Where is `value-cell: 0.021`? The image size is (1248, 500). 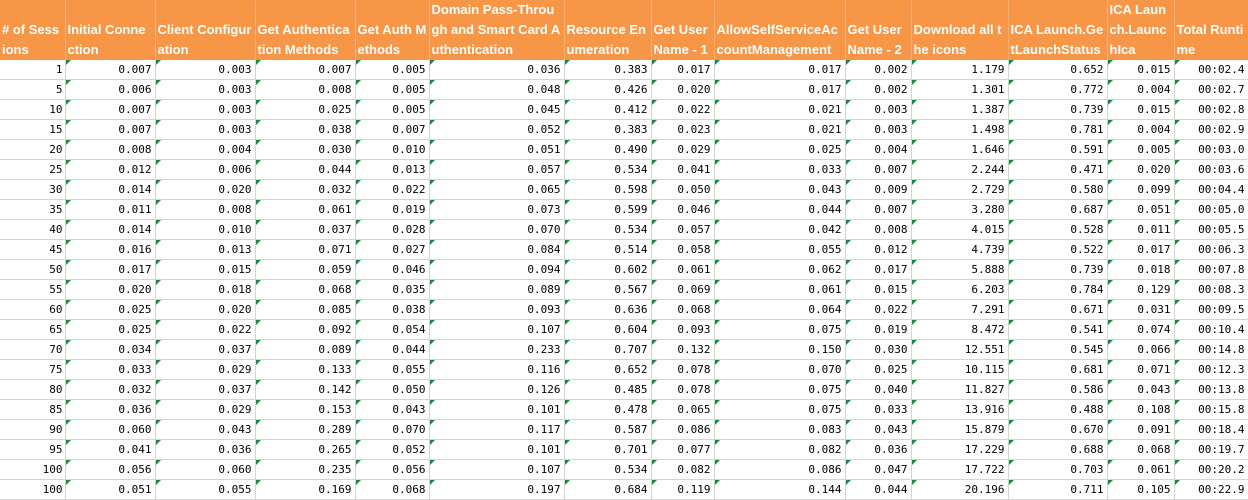
value-cell: 0.021 is located at coordinates (780, 109).